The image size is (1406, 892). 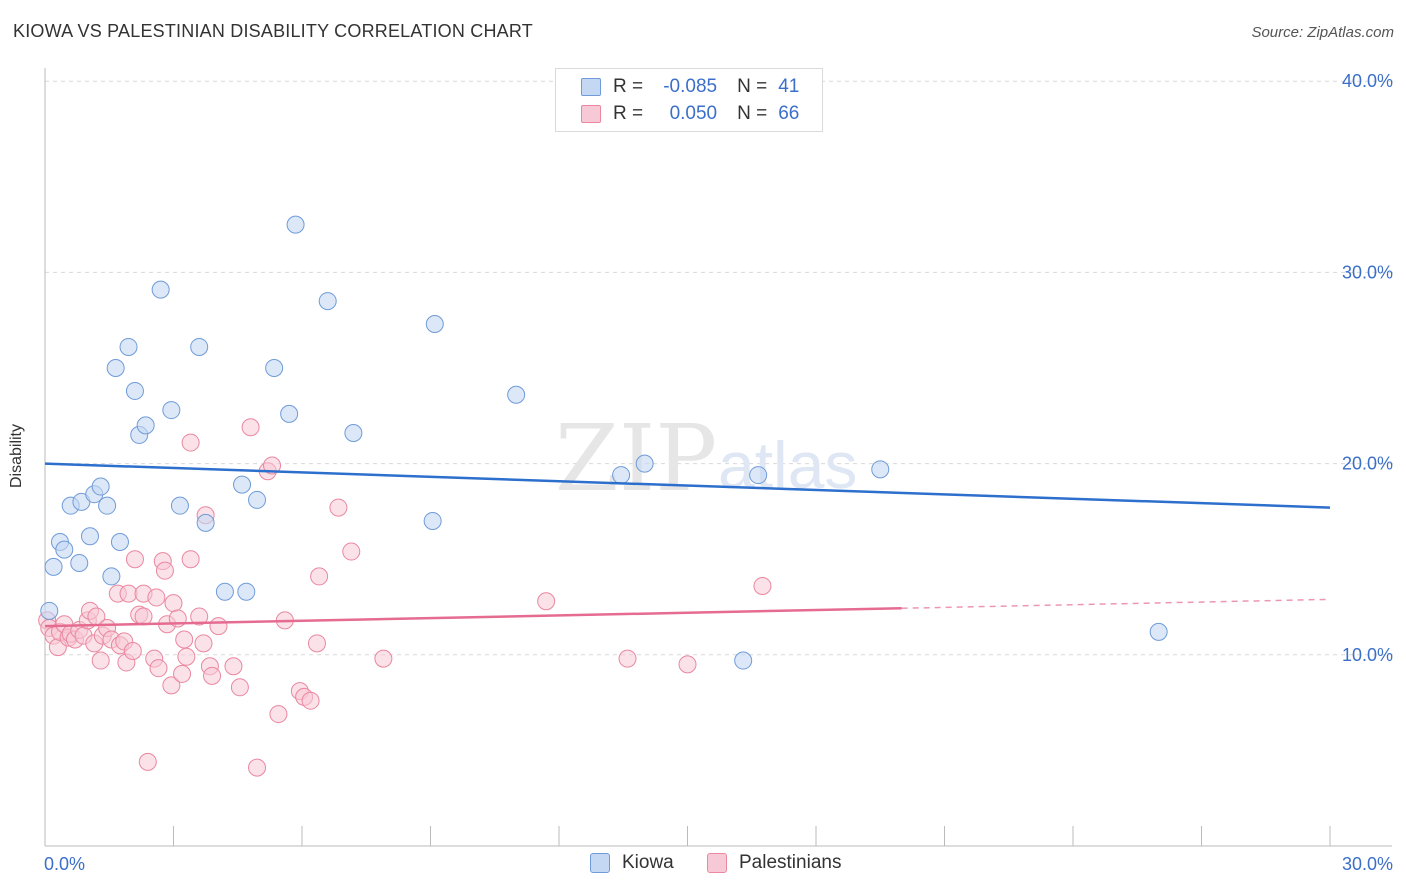 I want to click on legend-r-value: 0.050, so click(x=693, y=113).